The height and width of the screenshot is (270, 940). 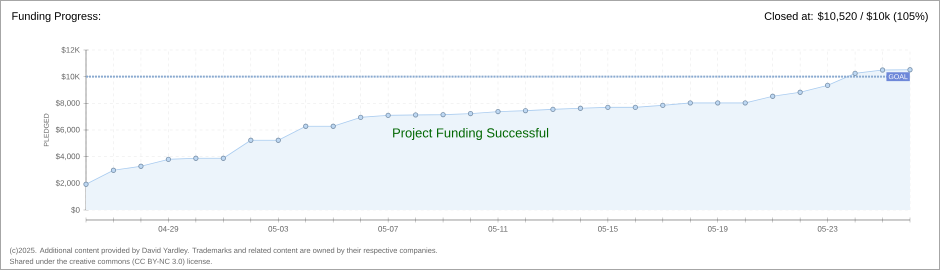 I want to click on annotation: Project Funding Successful, so click(x=470, y=134).